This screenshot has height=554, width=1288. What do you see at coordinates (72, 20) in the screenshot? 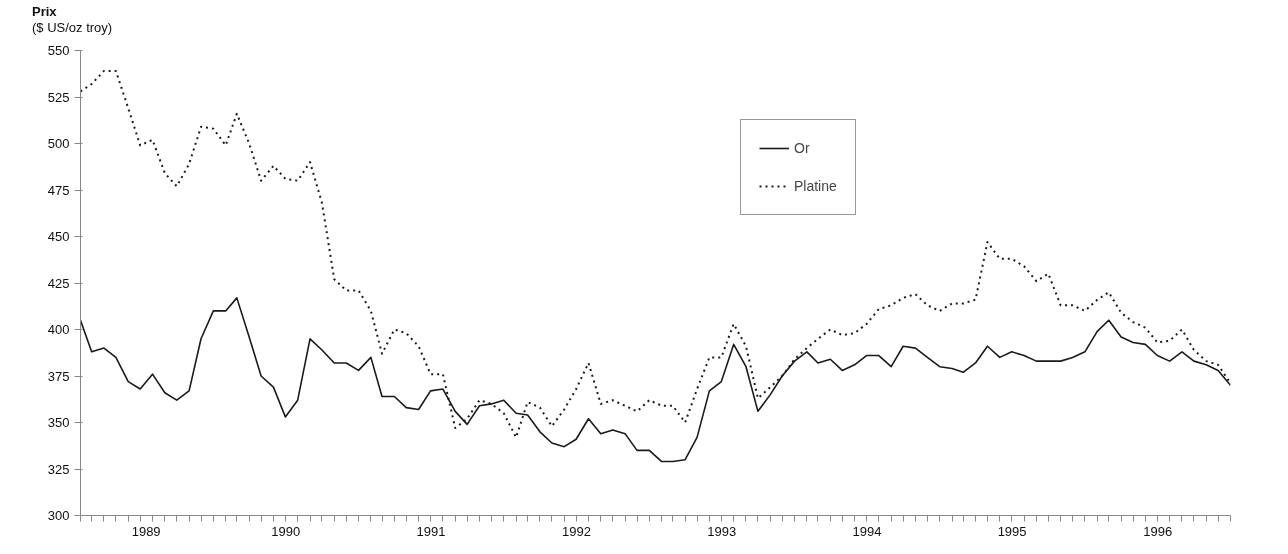
I see `y-axis-title: Prix ($ US/oz troy)` at bounding box center [72, 20].